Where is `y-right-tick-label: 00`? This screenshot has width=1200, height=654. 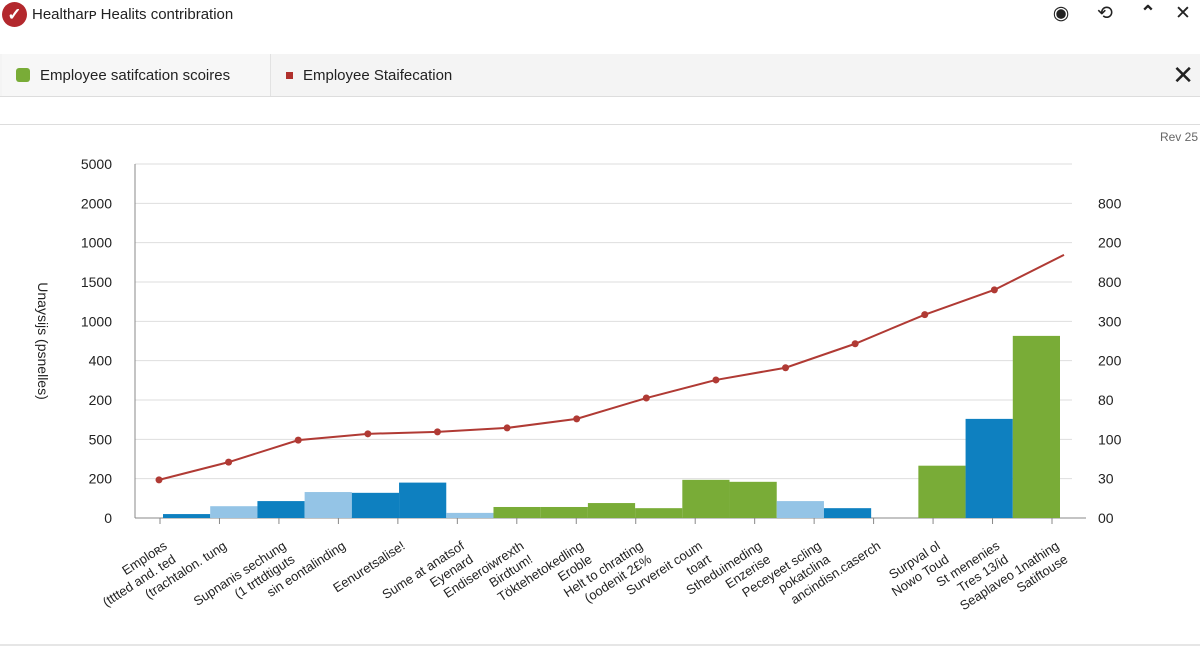
y-right-tick-label: 00 is located at coordinates (1106, 518).